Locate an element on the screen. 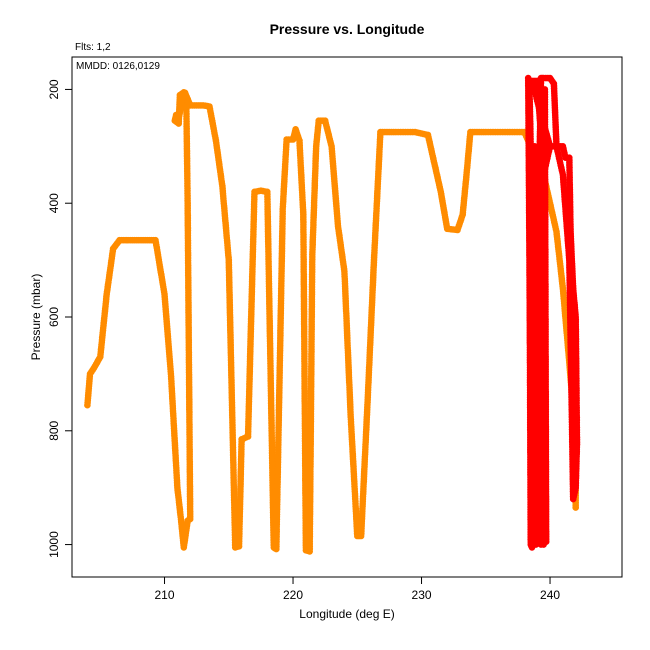 The width and height of the screenshot is (650, 650). x-axis-label: Longitude (deg E) is located at coordinates (346, 614).